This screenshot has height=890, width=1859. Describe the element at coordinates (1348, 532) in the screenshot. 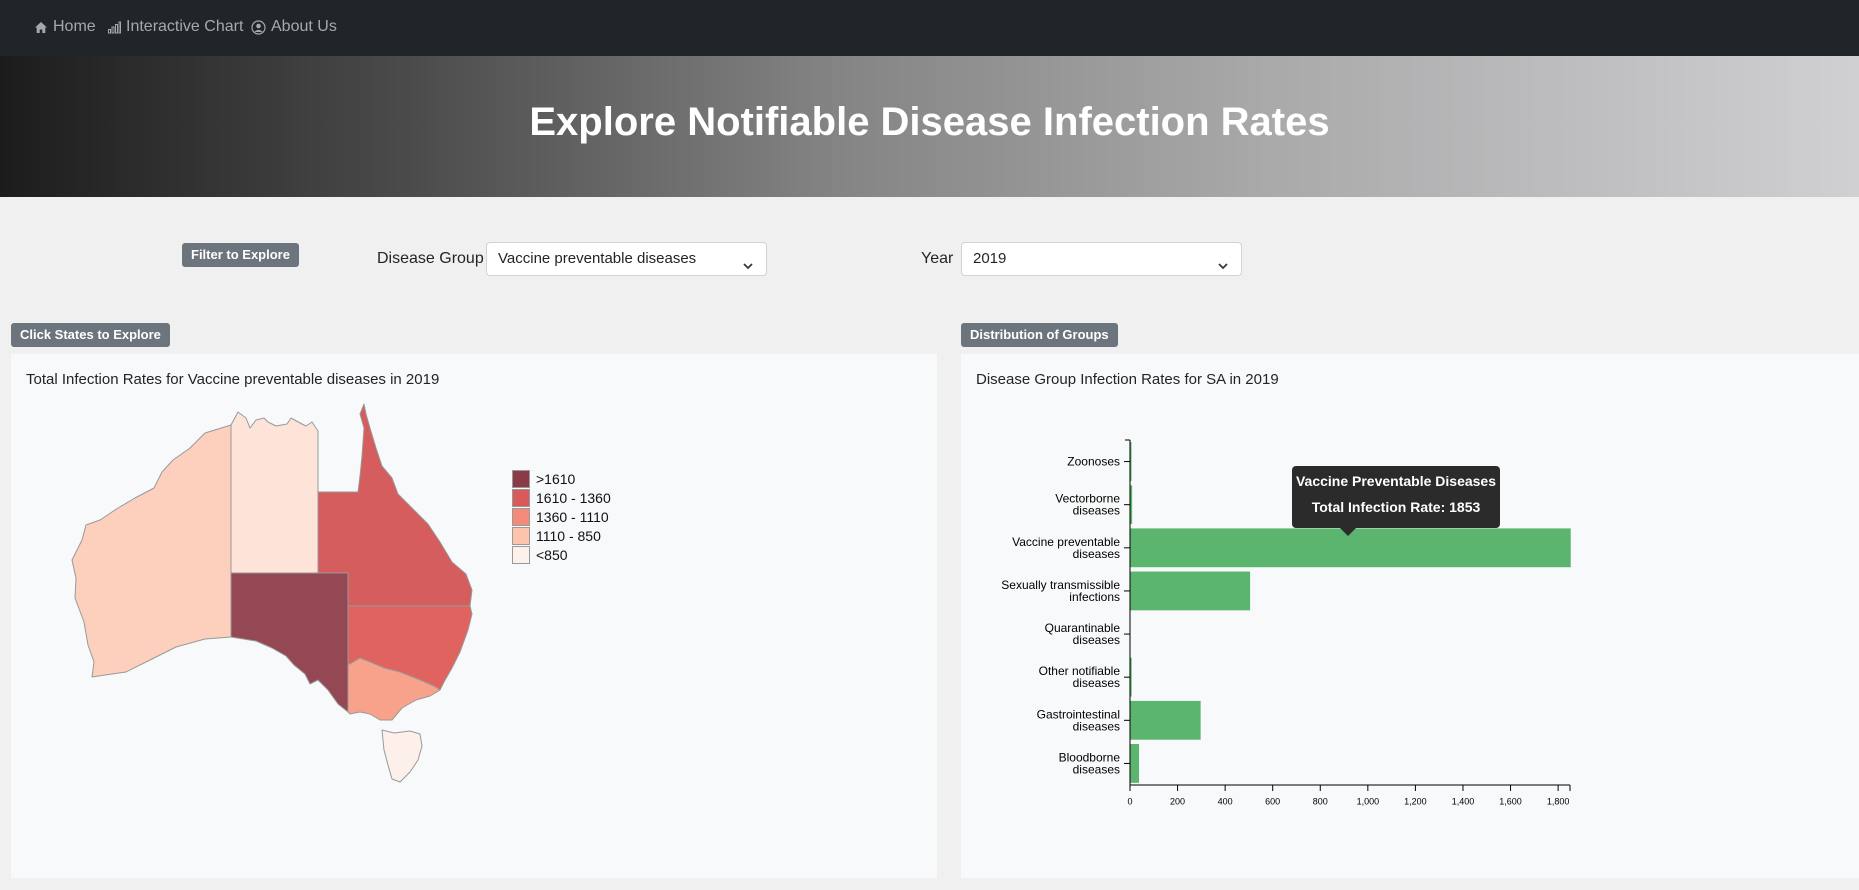

I see `tooltip-arrow` at that location.